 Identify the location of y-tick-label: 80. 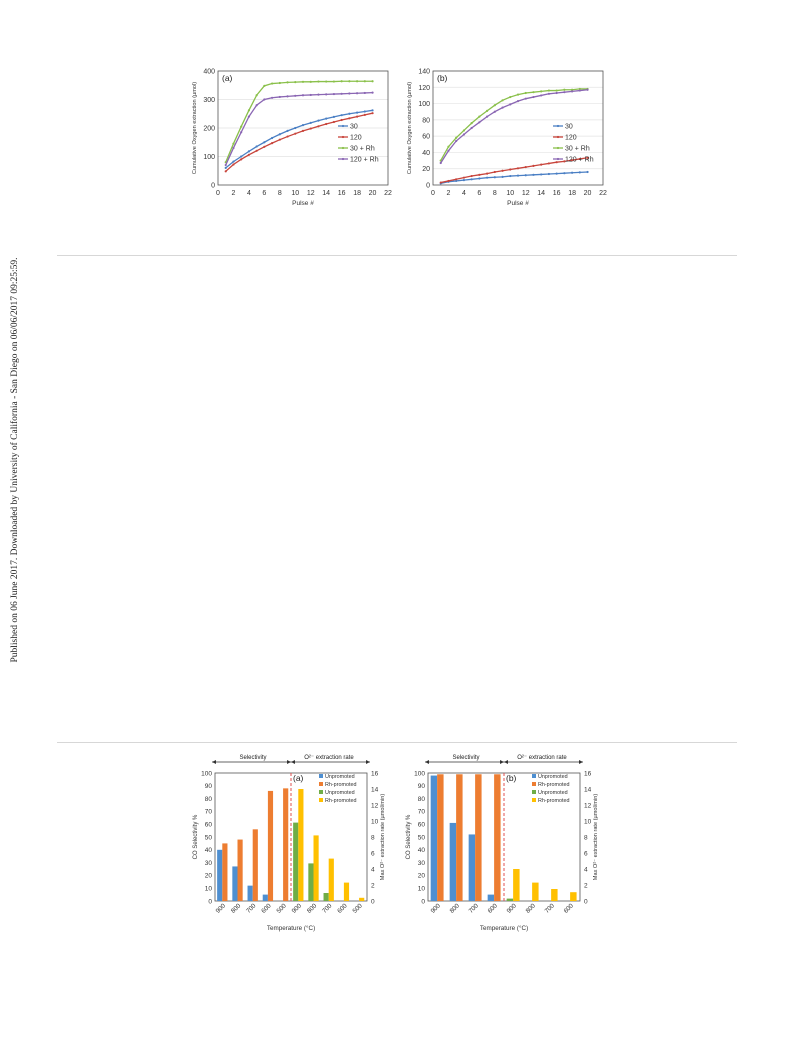
(426, 120).